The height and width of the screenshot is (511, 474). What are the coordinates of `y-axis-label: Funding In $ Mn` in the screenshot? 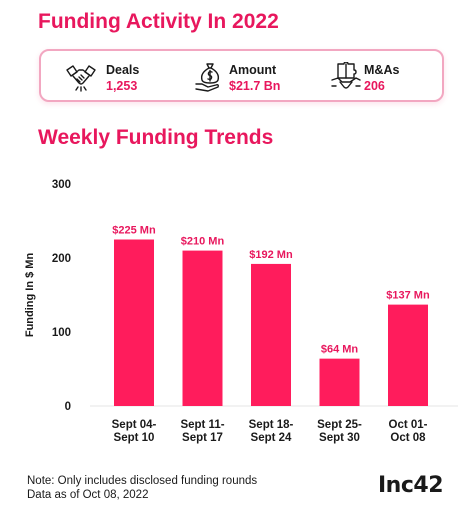 It's located at (30, 295).